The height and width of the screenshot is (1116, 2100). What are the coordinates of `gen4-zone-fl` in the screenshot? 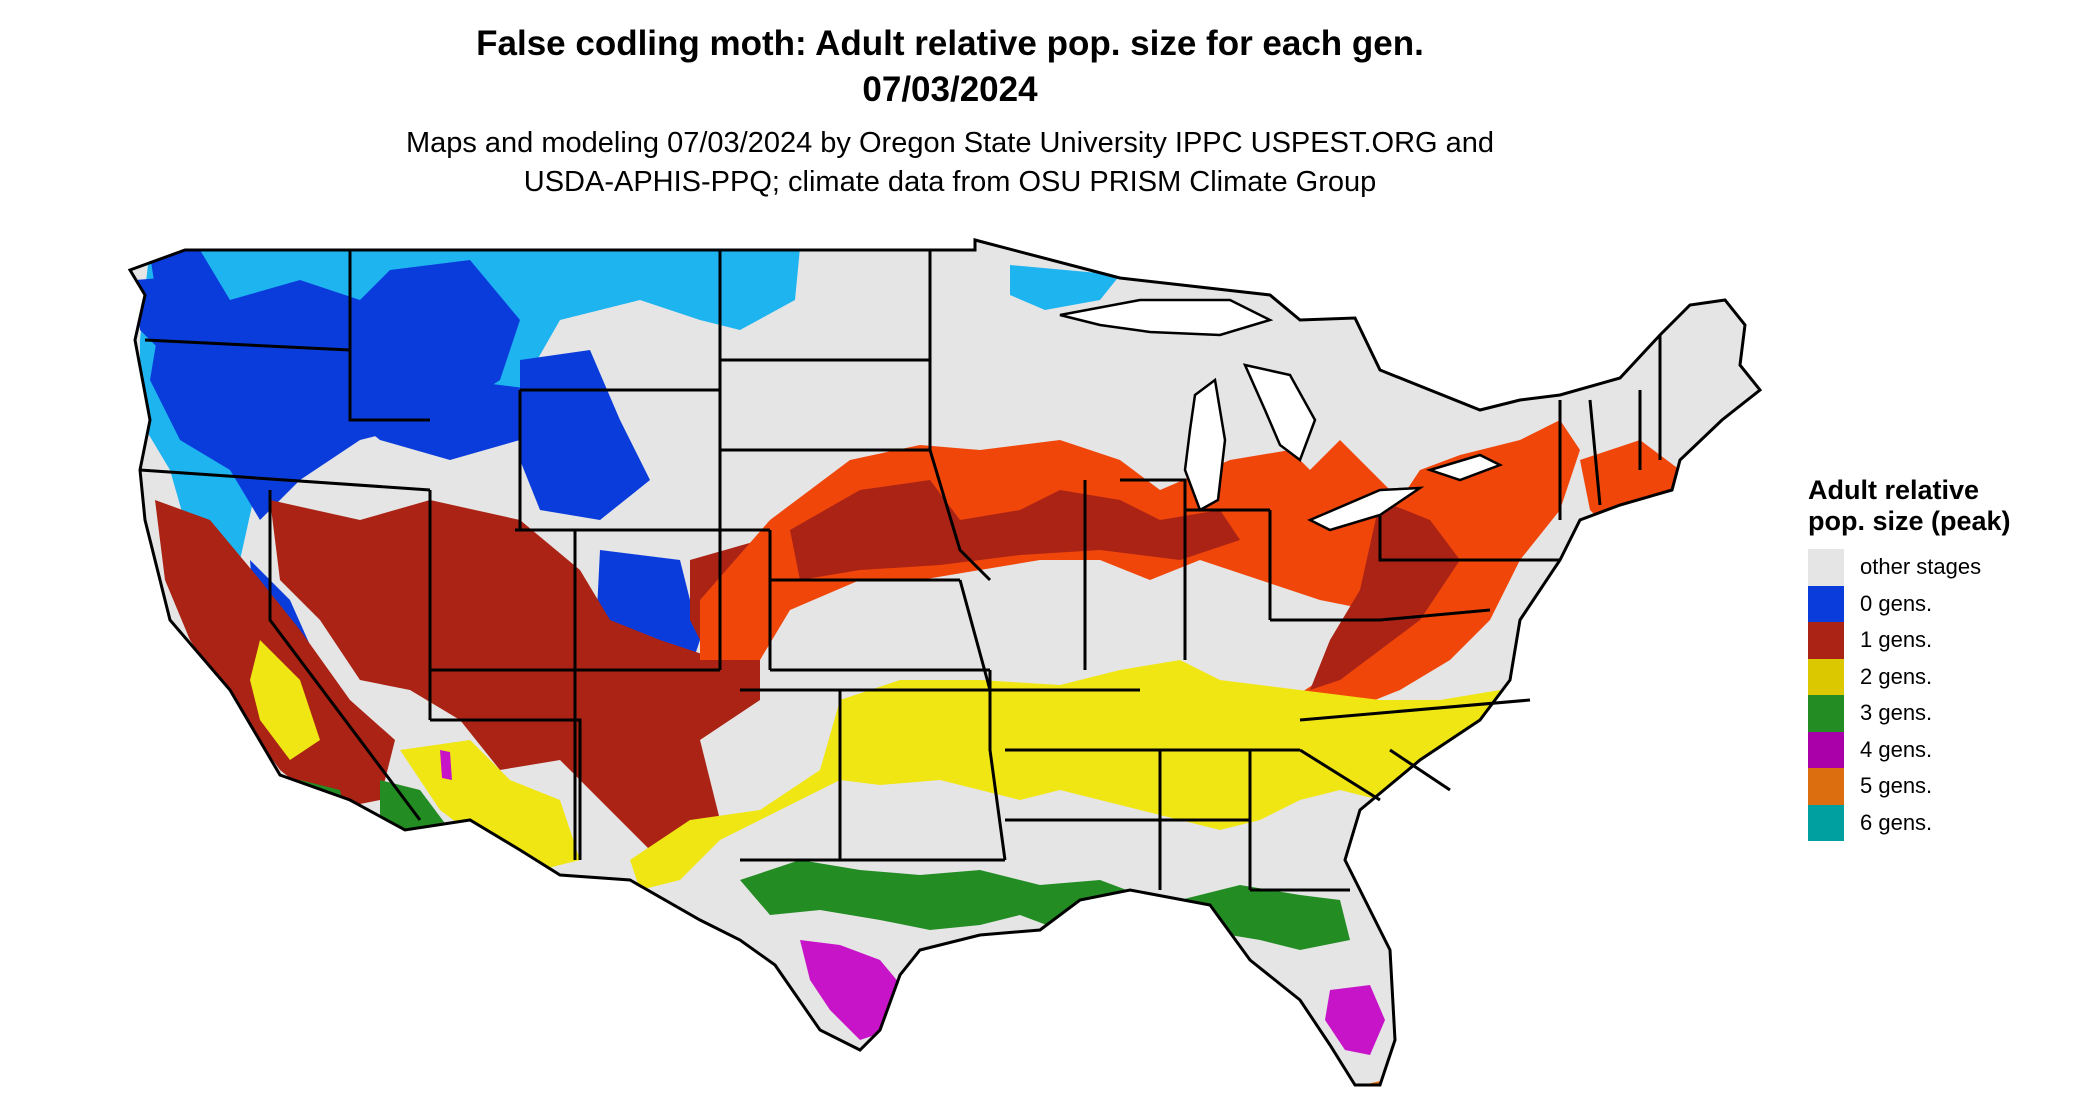 It's located at (1355, 1020).